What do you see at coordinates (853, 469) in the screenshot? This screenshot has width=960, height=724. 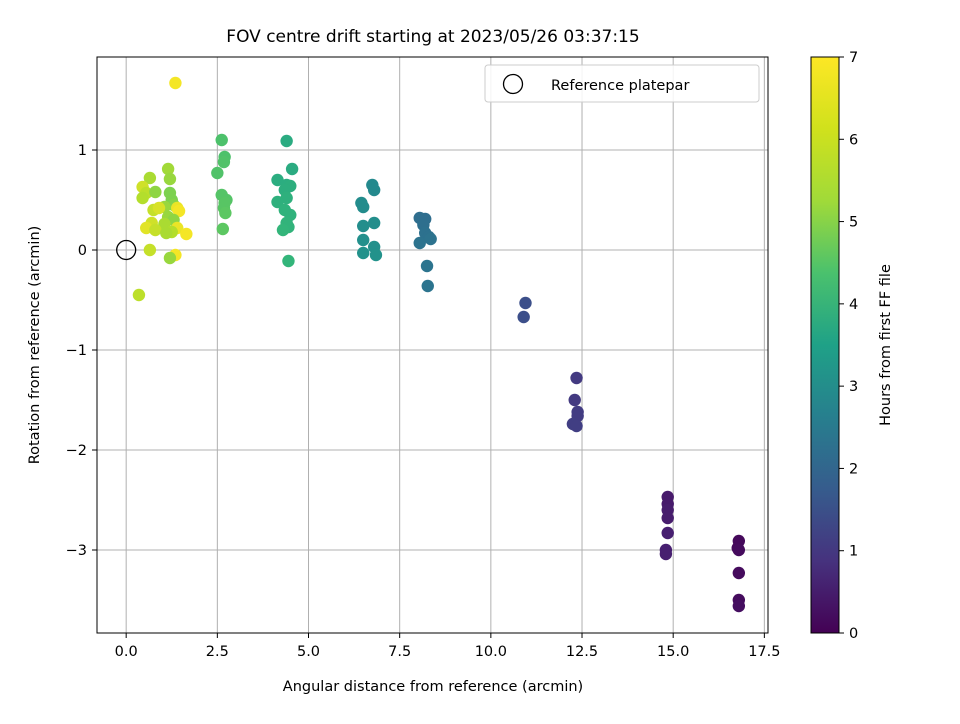 I see `colorbar-tick-label: 2` at bounding box center [853, 469].